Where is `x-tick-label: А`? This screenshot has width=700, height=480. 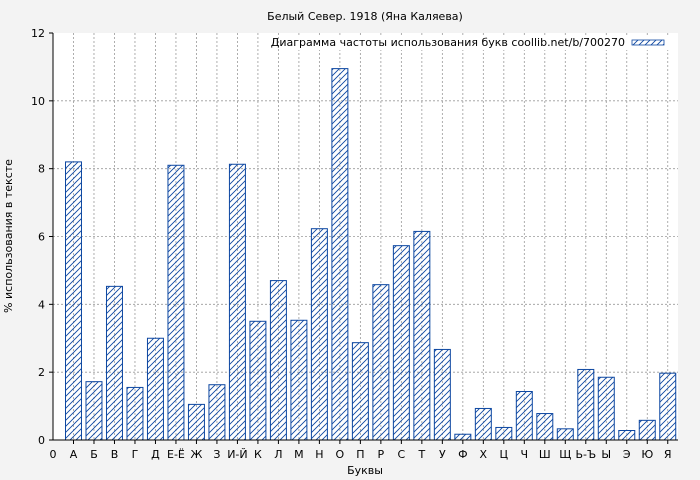 x-tick-label: А is located at coordinates (74, 454).